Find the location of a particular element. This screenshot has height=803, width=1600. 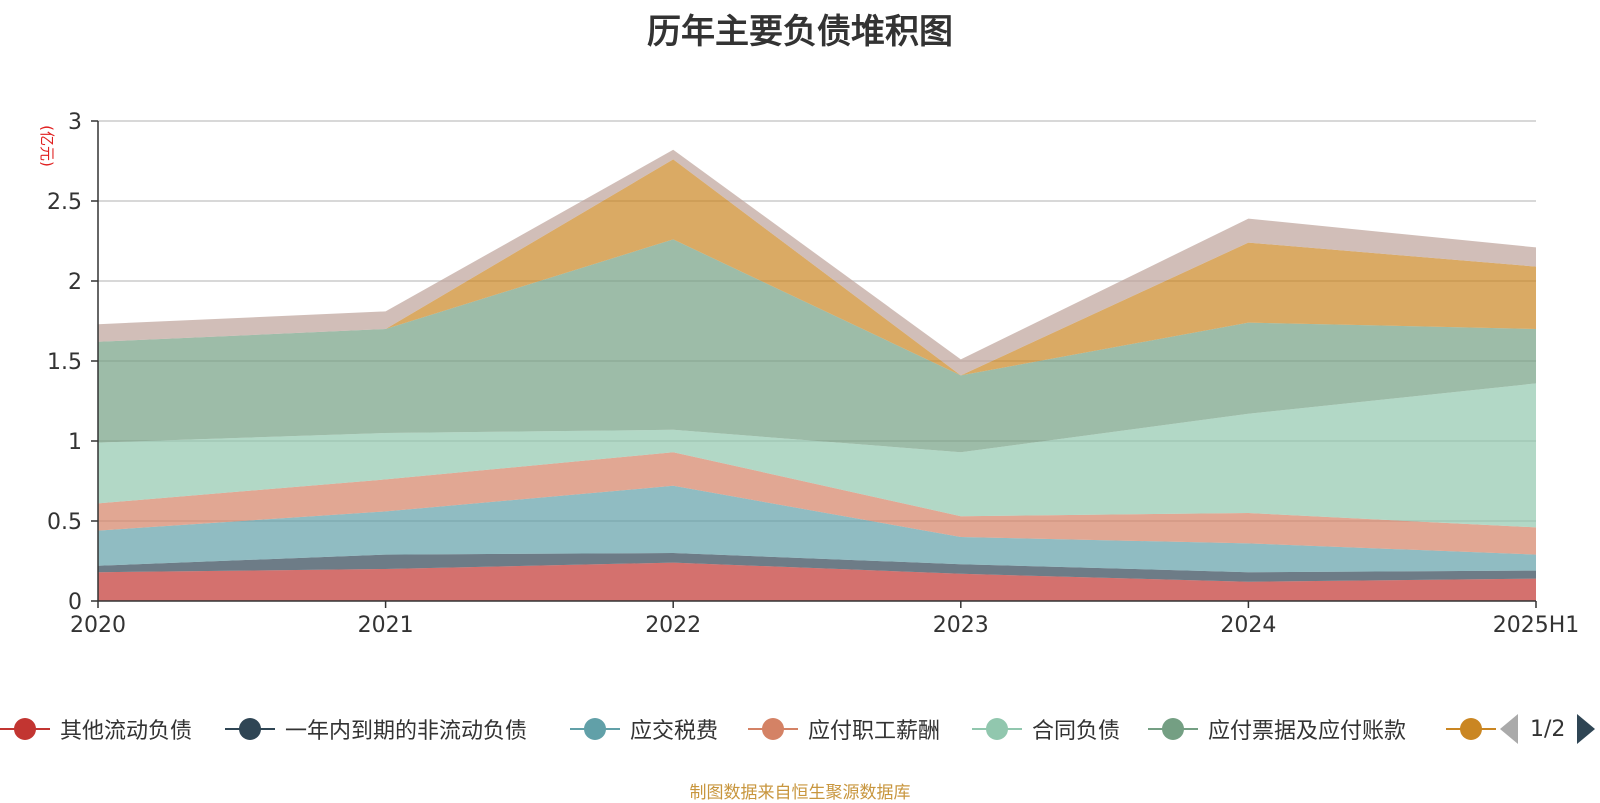

y-tick-label: 2 is located at coordinates (75, 282).